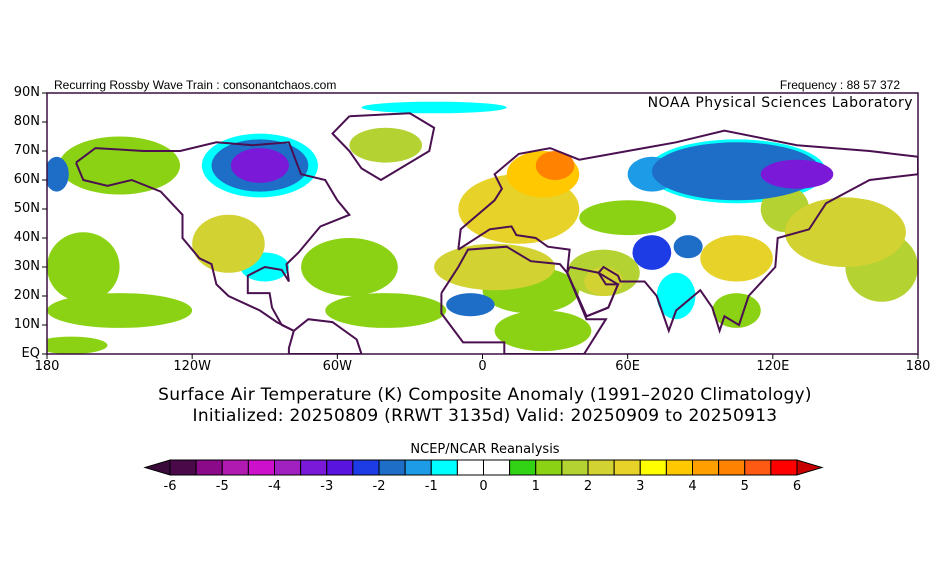 This screenshot has width=930, height=580. I want to click on y-tick-label: 40N, so click(26, 237).